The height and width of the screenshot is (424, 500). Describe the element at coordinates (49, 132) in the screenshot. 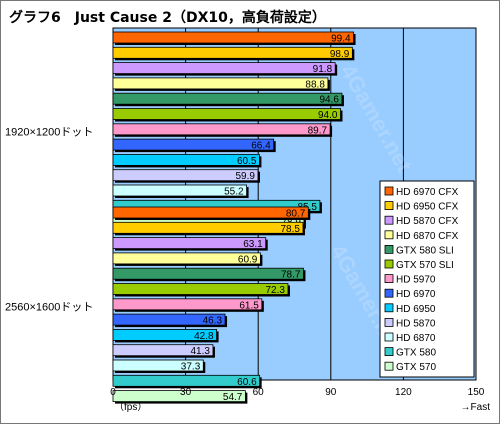

I see `category-label: 1920×1200ドット` at that location.